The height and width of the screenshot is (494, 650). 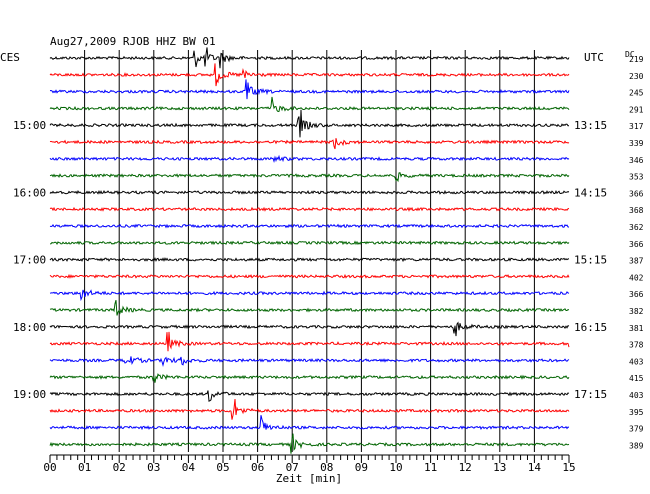 What do you see at coordinates (361, 467) in the screenshot?
I see `x-tick-label: 09` at bounding box center [361, 467].